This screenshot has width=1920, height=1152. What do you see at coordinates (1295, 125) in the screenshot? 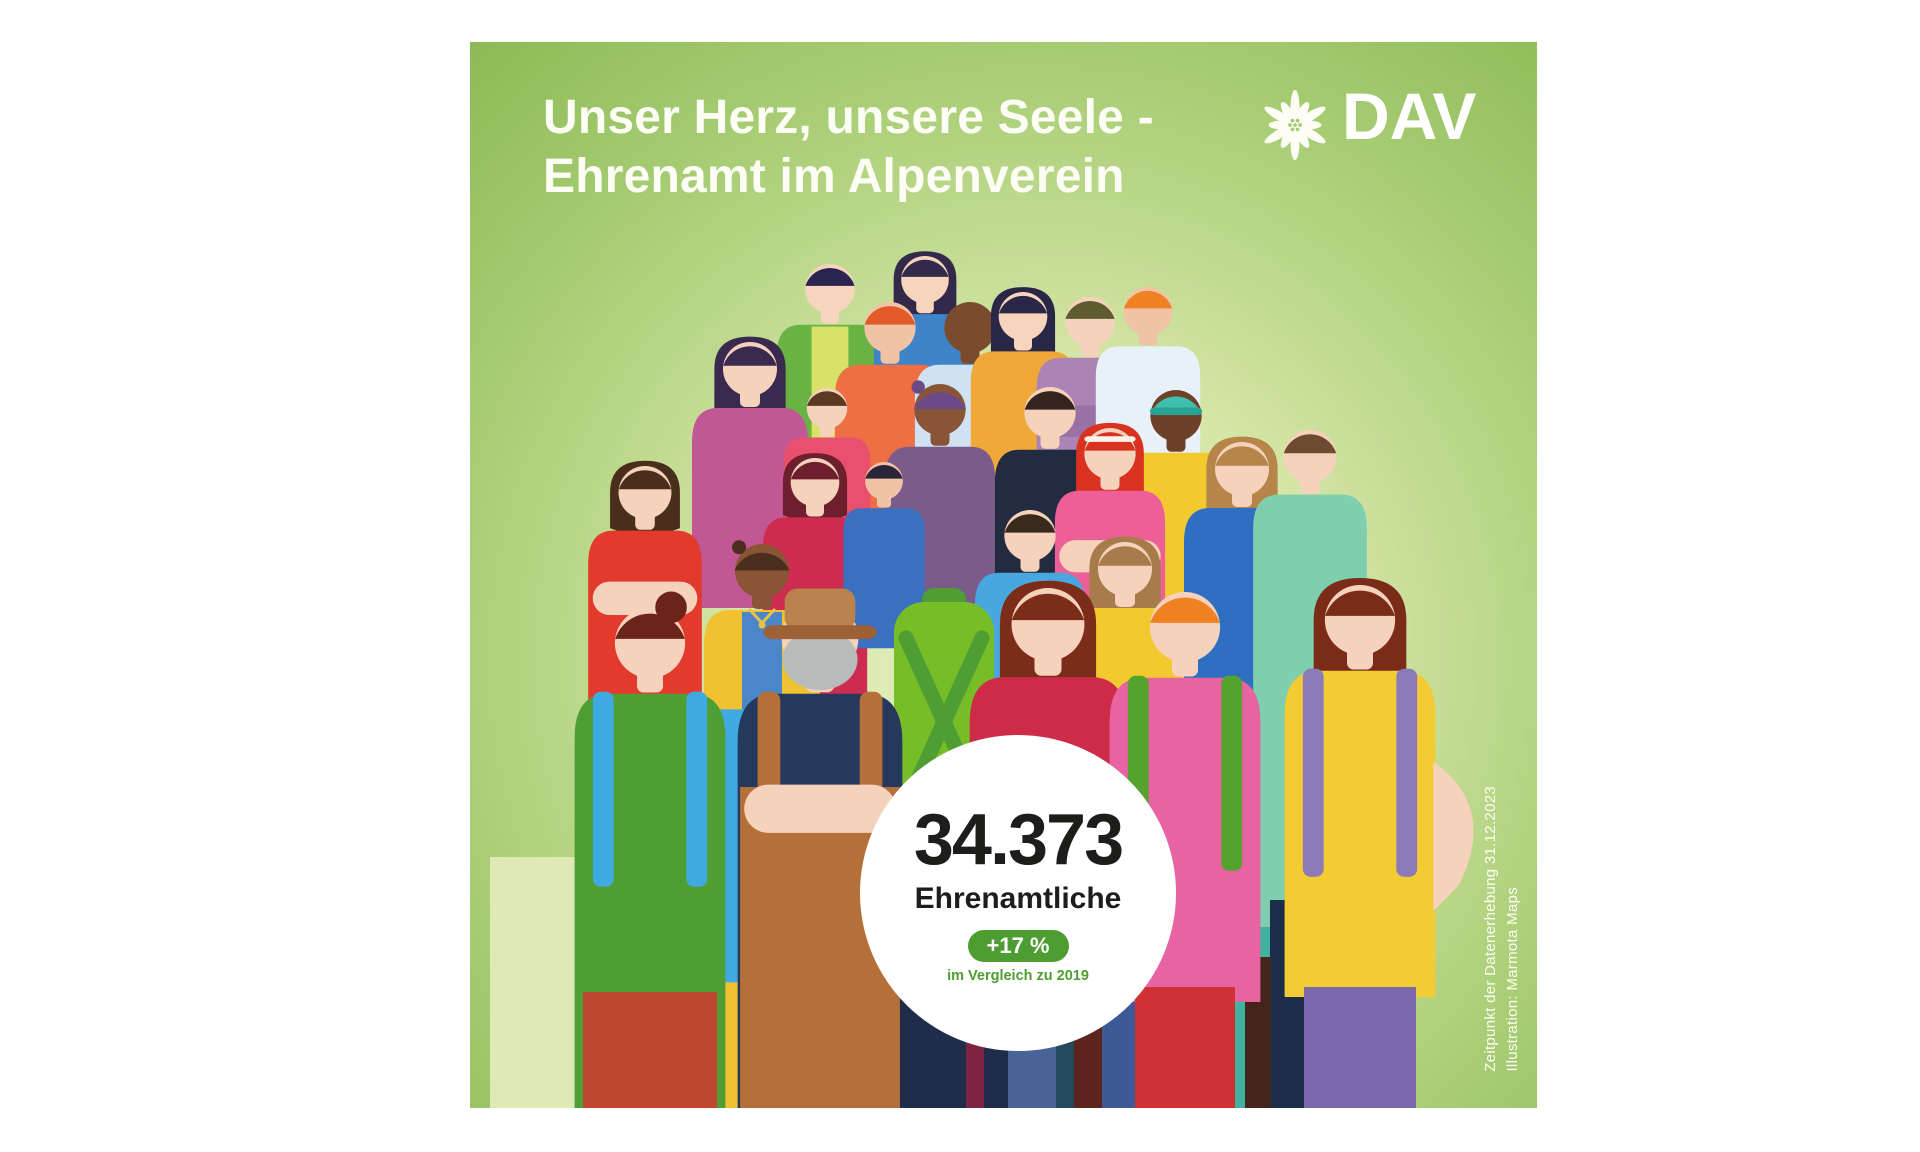
I see `edelweiss-icon` at bounding box center [1295, 125].